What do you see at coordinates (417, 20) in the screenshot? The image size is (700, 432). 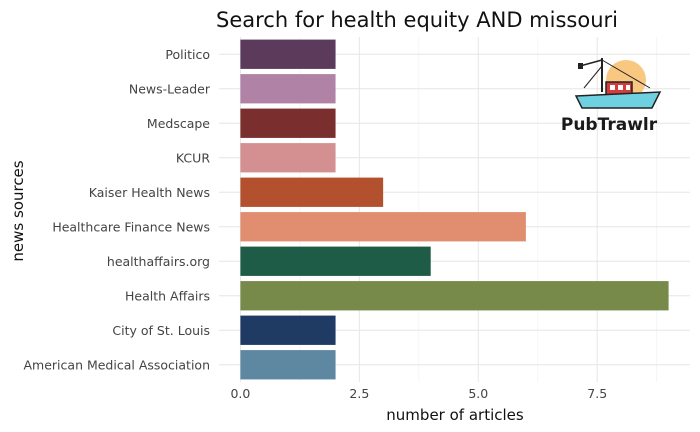 I see `chart-title: Search for health equity AND missouri` at bounding box center [417, 20].